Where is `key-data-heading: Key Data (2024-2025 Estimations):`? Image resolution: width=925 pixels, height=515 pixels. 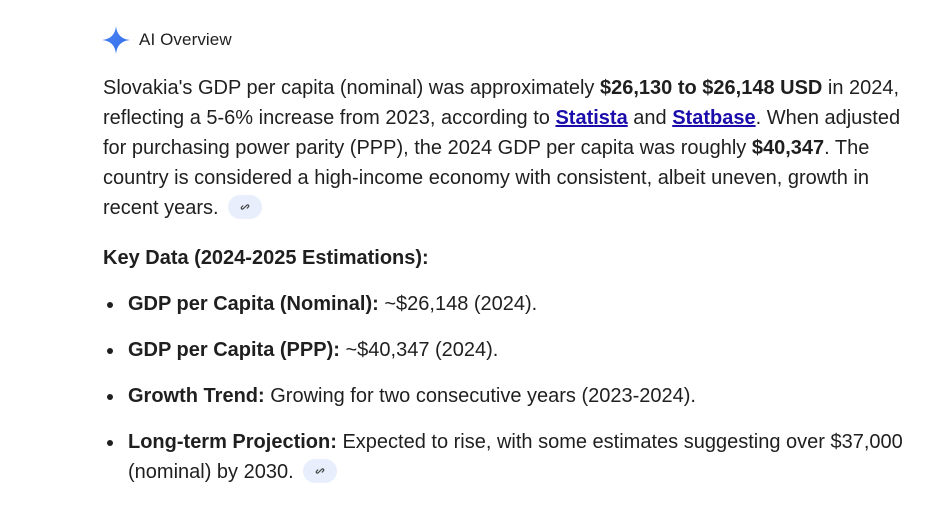
key-data-heading: Key Data (2024-2025 Estimations): is located at coordinates (266, 258).